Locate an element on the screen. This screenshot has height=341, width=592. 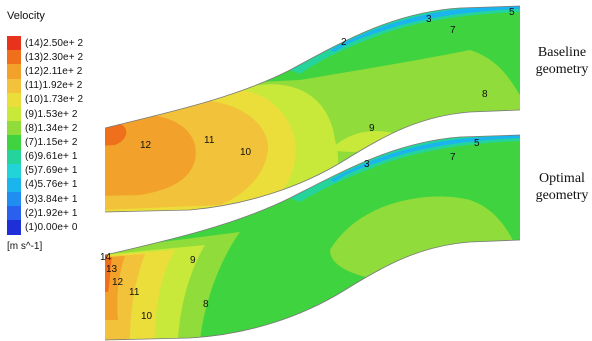
optimal-geometry-label: Optimal geometry is located at coordinates (562, 187).